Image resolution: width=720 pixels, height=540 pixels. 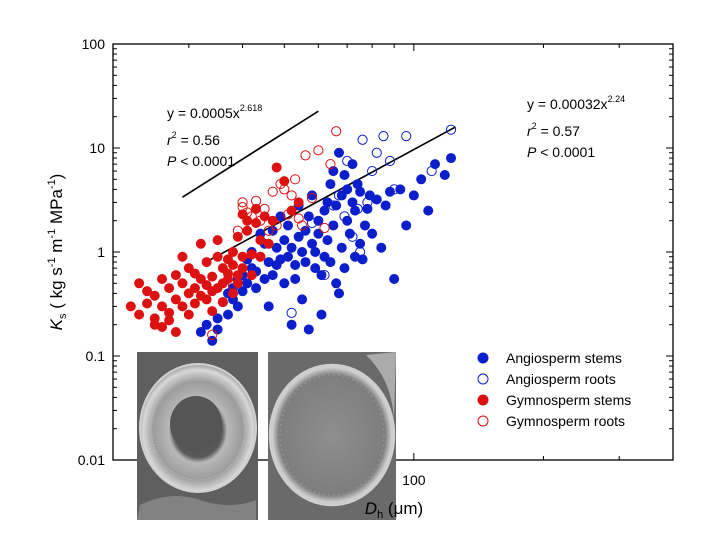 I want to click on legend-label: Angiosperm roots, so click(x=561, y=379).